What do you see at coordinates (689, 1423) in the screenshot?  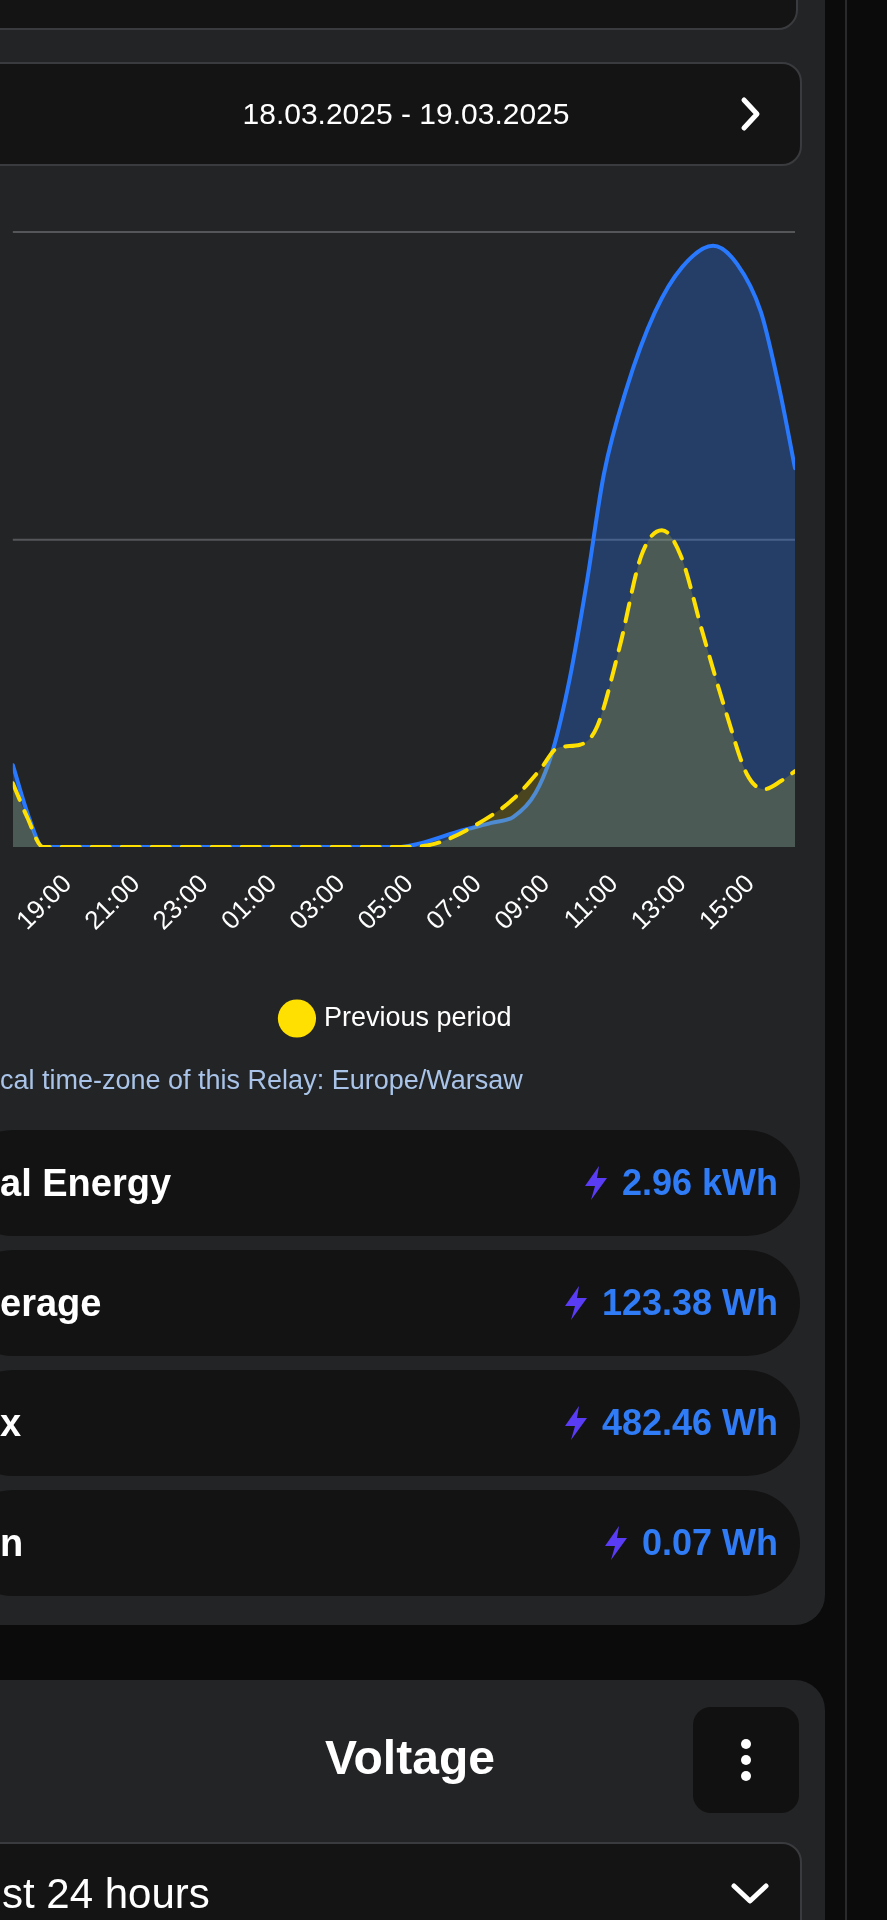 I see `text: 482.46 Wh` at bounding box center [689, 1423].